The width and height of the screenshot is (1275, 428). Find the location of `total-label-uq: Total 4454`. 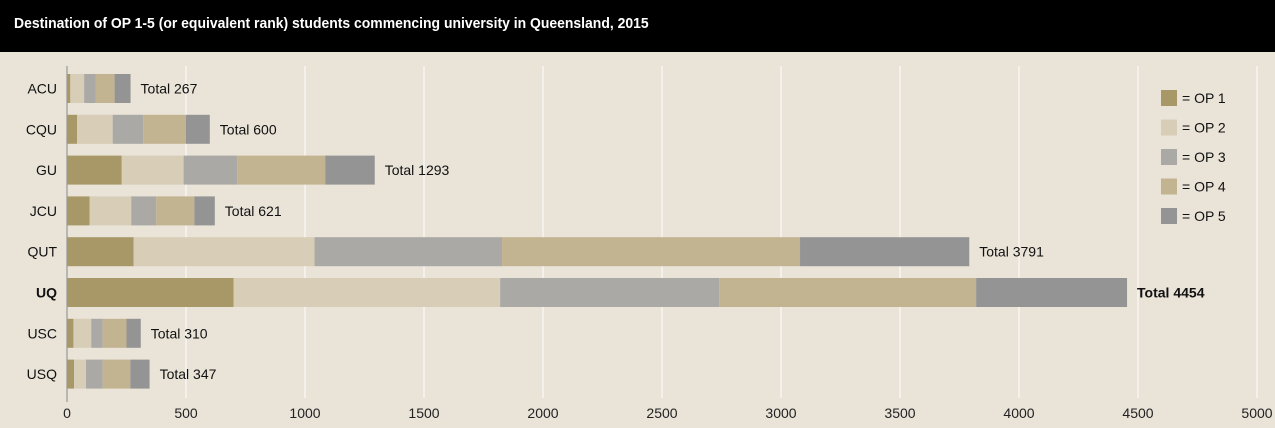

total-label-uq: Total 4454 is located at coordinates (1171, 293).